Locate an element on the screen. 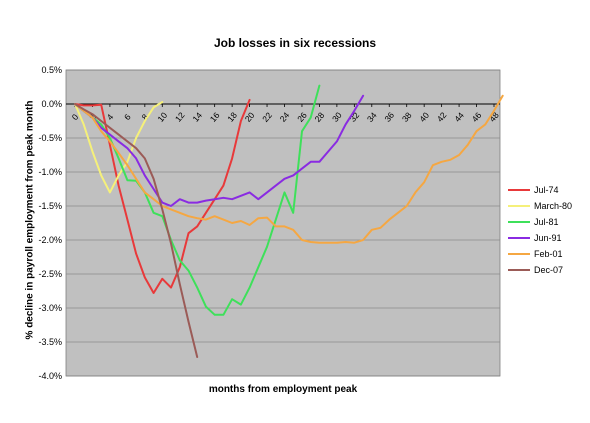  chart-title: Job losses in six recessions is located at coordinates (295, 43).